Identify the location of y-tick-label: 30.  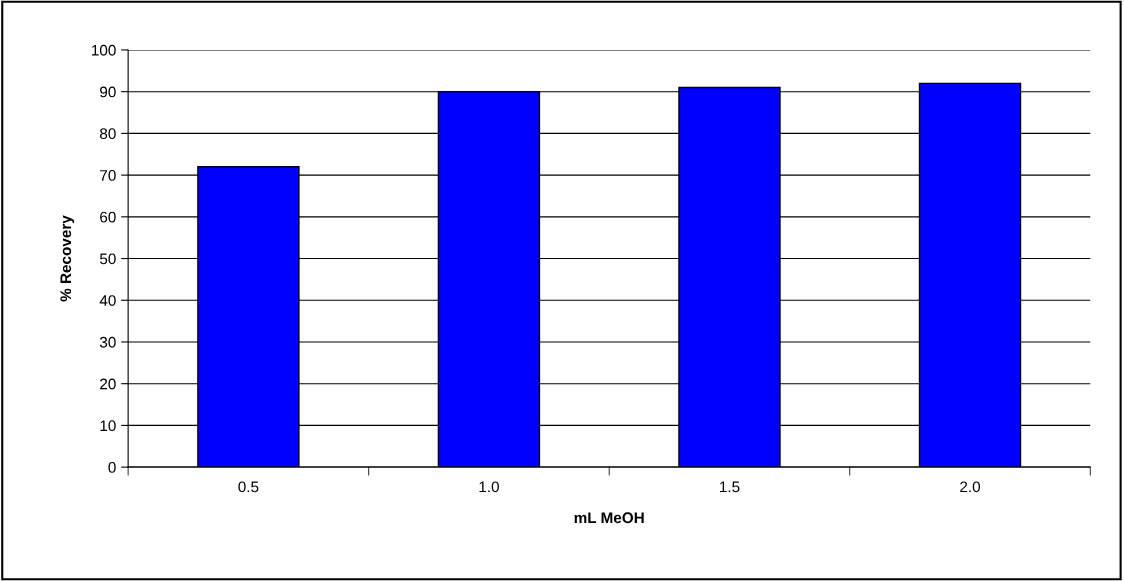
(107, 342).